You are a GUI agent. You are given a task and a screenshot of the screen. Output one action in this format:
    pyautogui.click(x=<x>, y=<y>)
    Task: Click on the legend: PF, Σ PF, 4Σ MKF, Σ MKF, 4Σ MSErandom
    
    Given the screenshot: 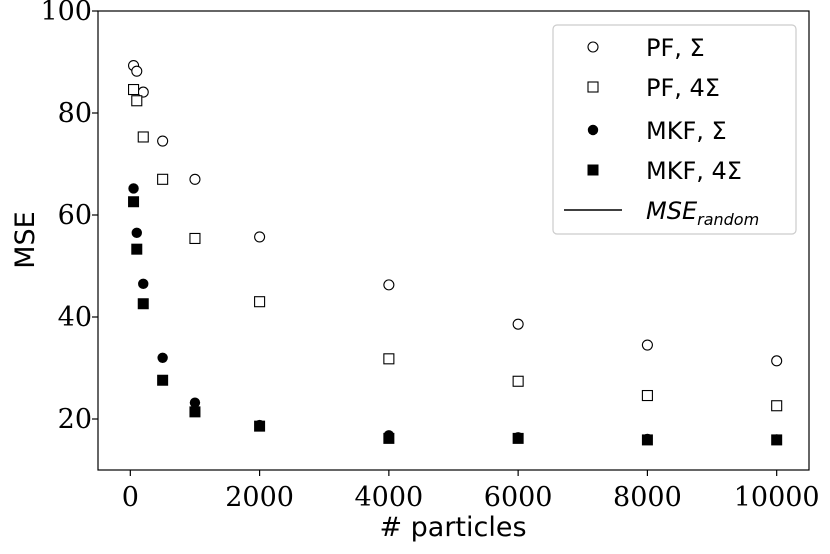 What is the action you would take?
    pyautogui.click(x=674, y=129)
    